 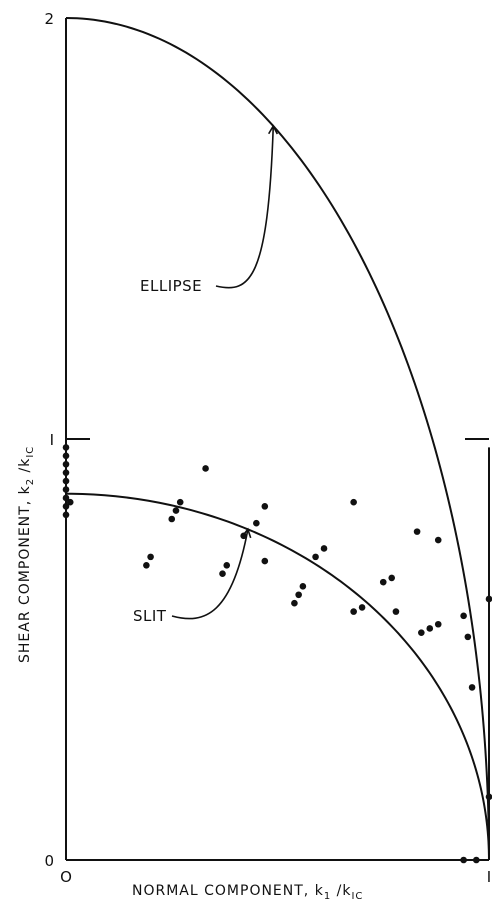 What do you see at coordinates (49, 861) in the screenshot?
I see `y-tick-label: 0` at bounding box center [49, 861].